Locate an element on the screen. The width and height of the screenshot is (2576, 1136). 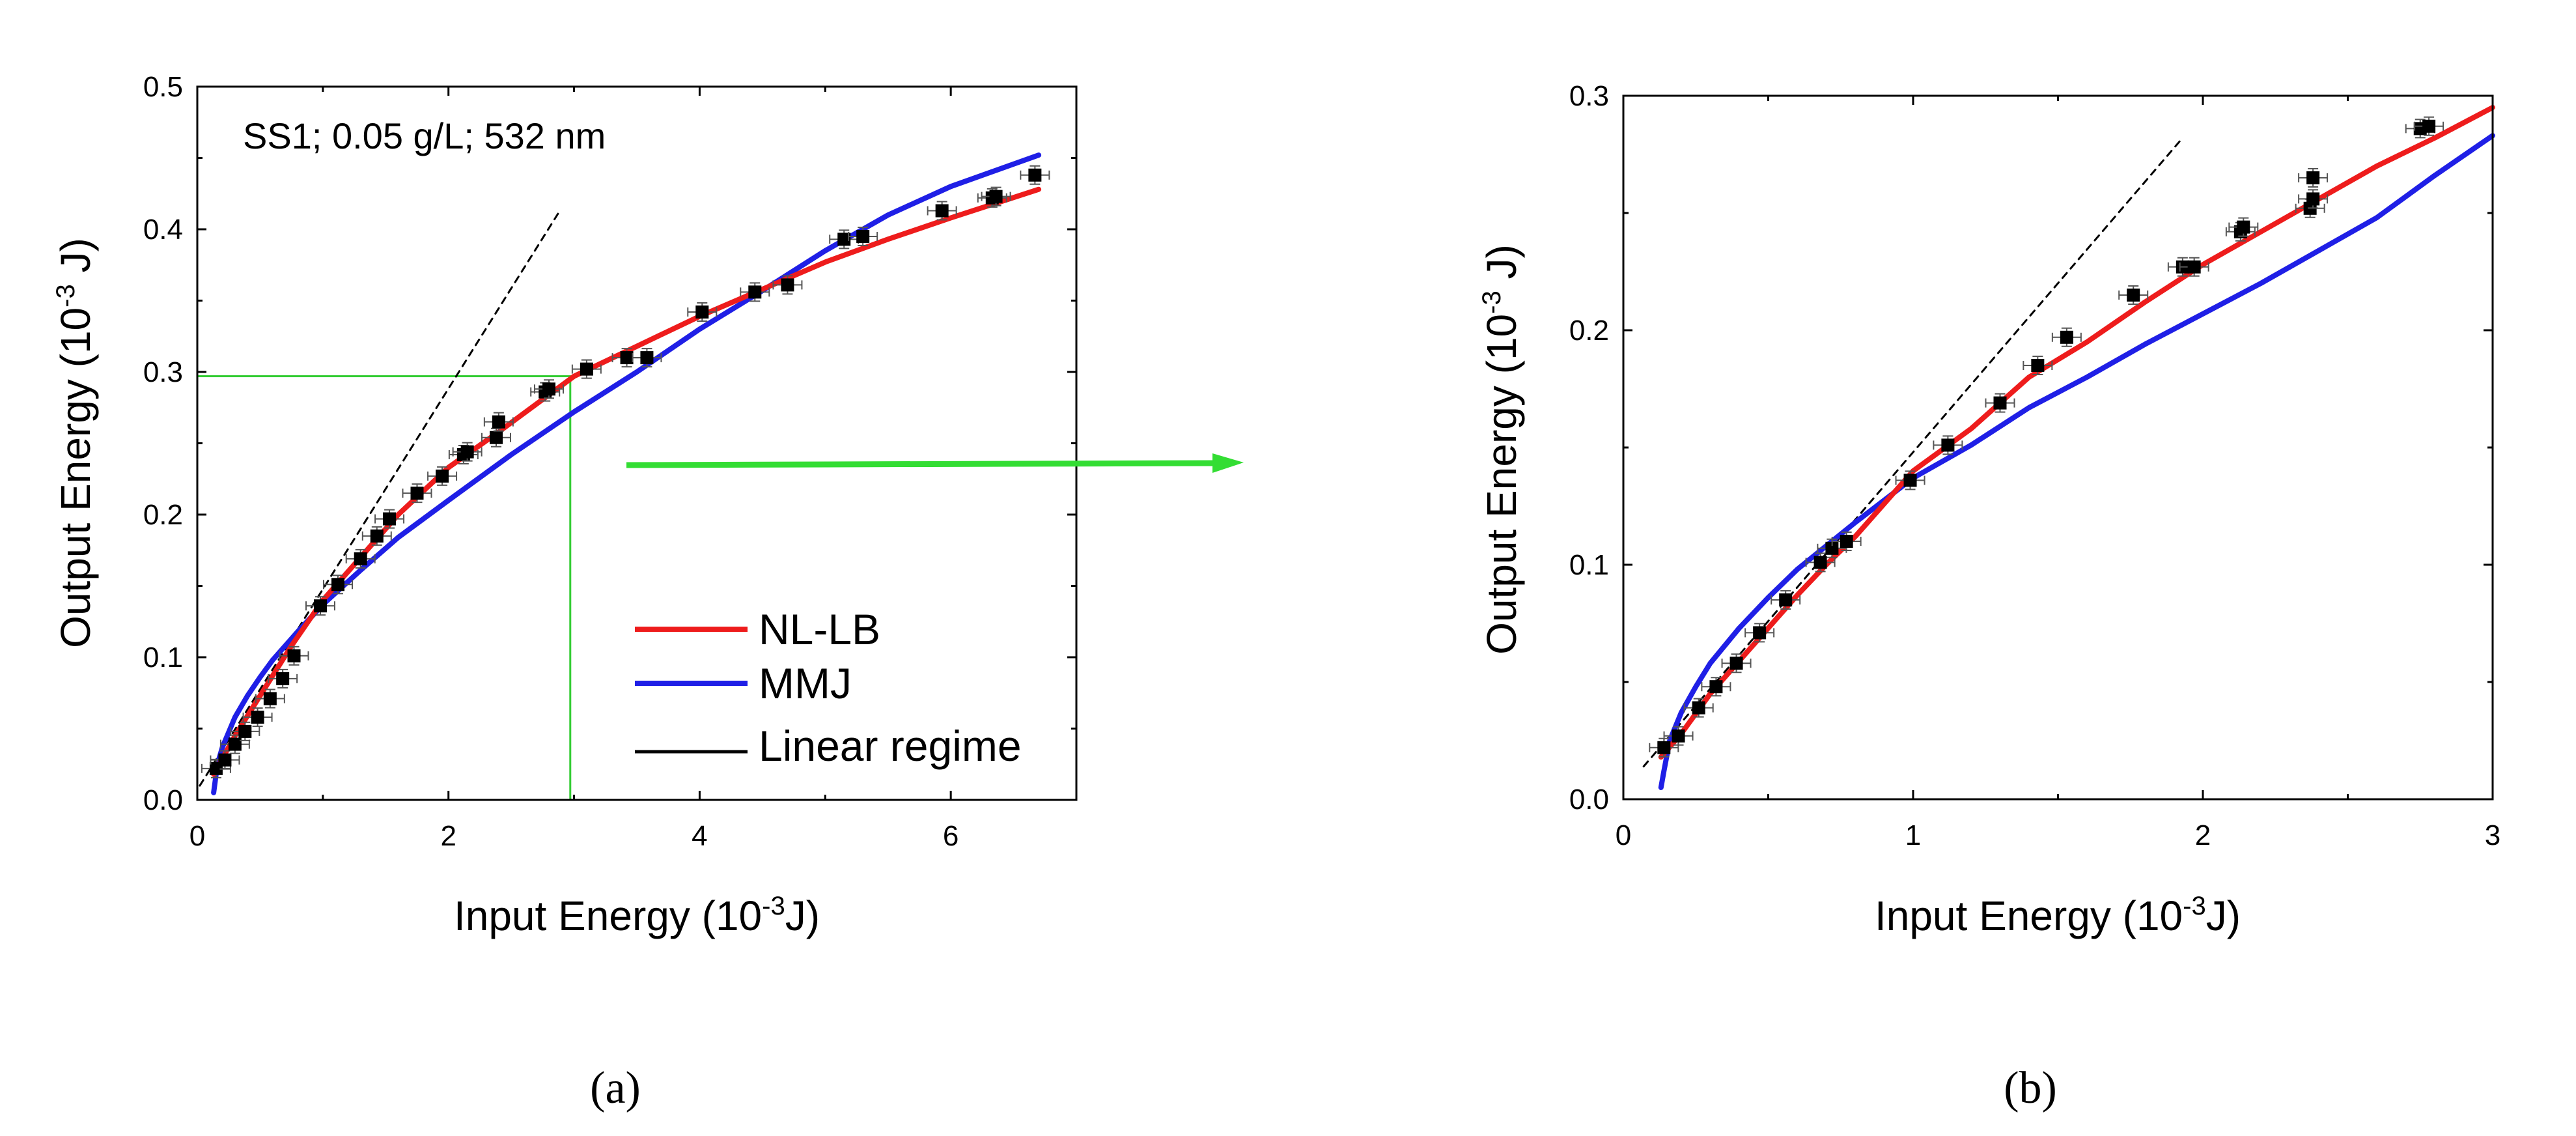
x-tick-label: 4 is located at coordinates (700, 836).